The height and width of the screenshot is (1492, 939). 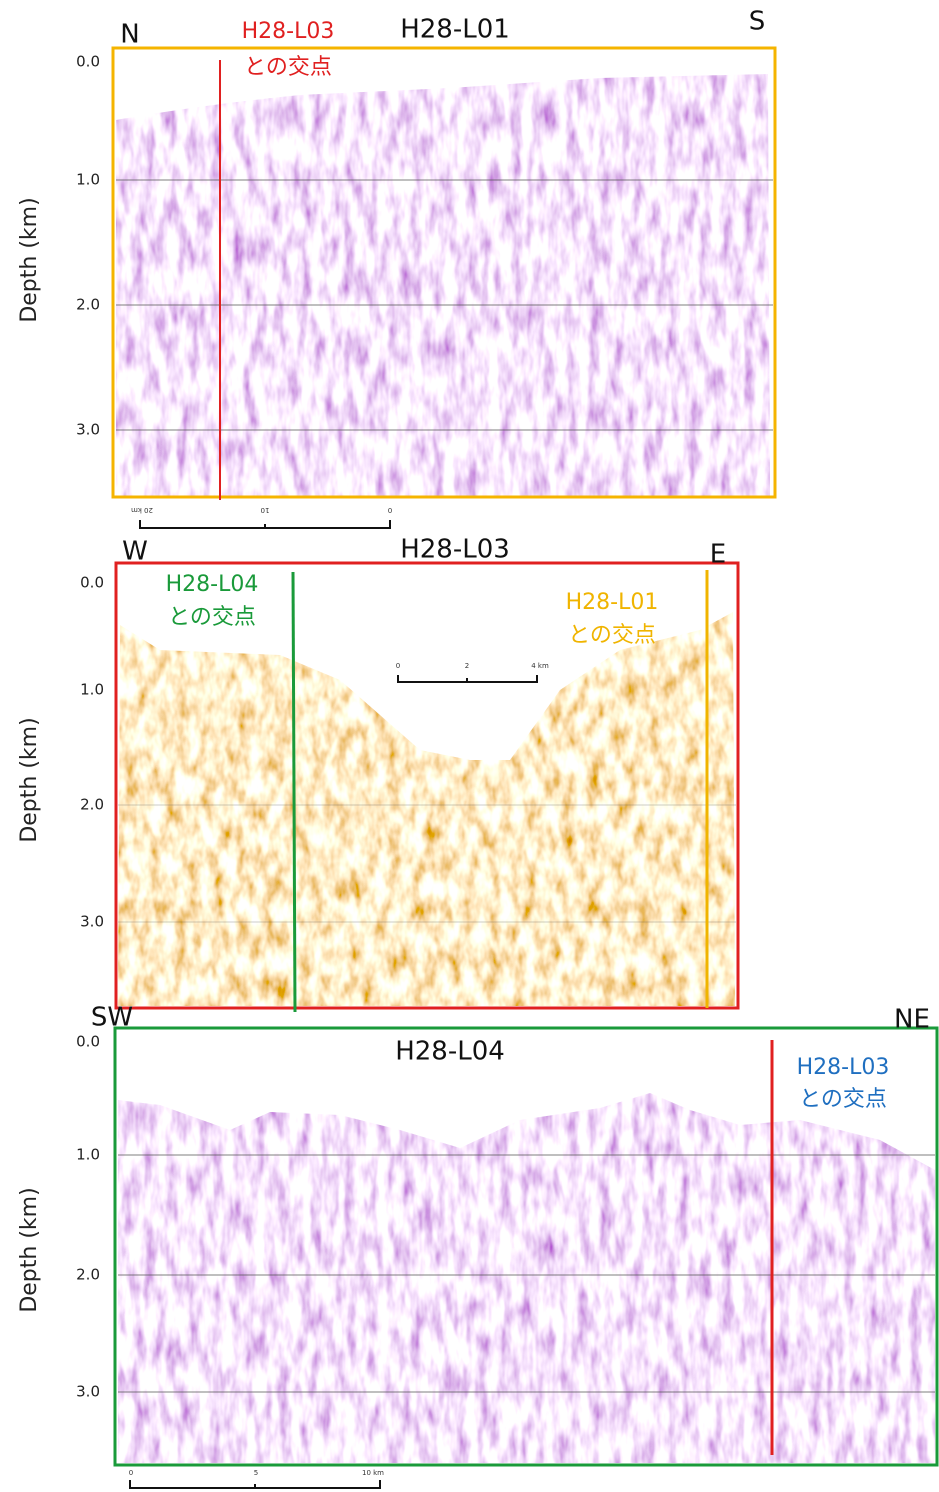 I want to click on panel-title: H28-L01, so click(x=455, y=30).